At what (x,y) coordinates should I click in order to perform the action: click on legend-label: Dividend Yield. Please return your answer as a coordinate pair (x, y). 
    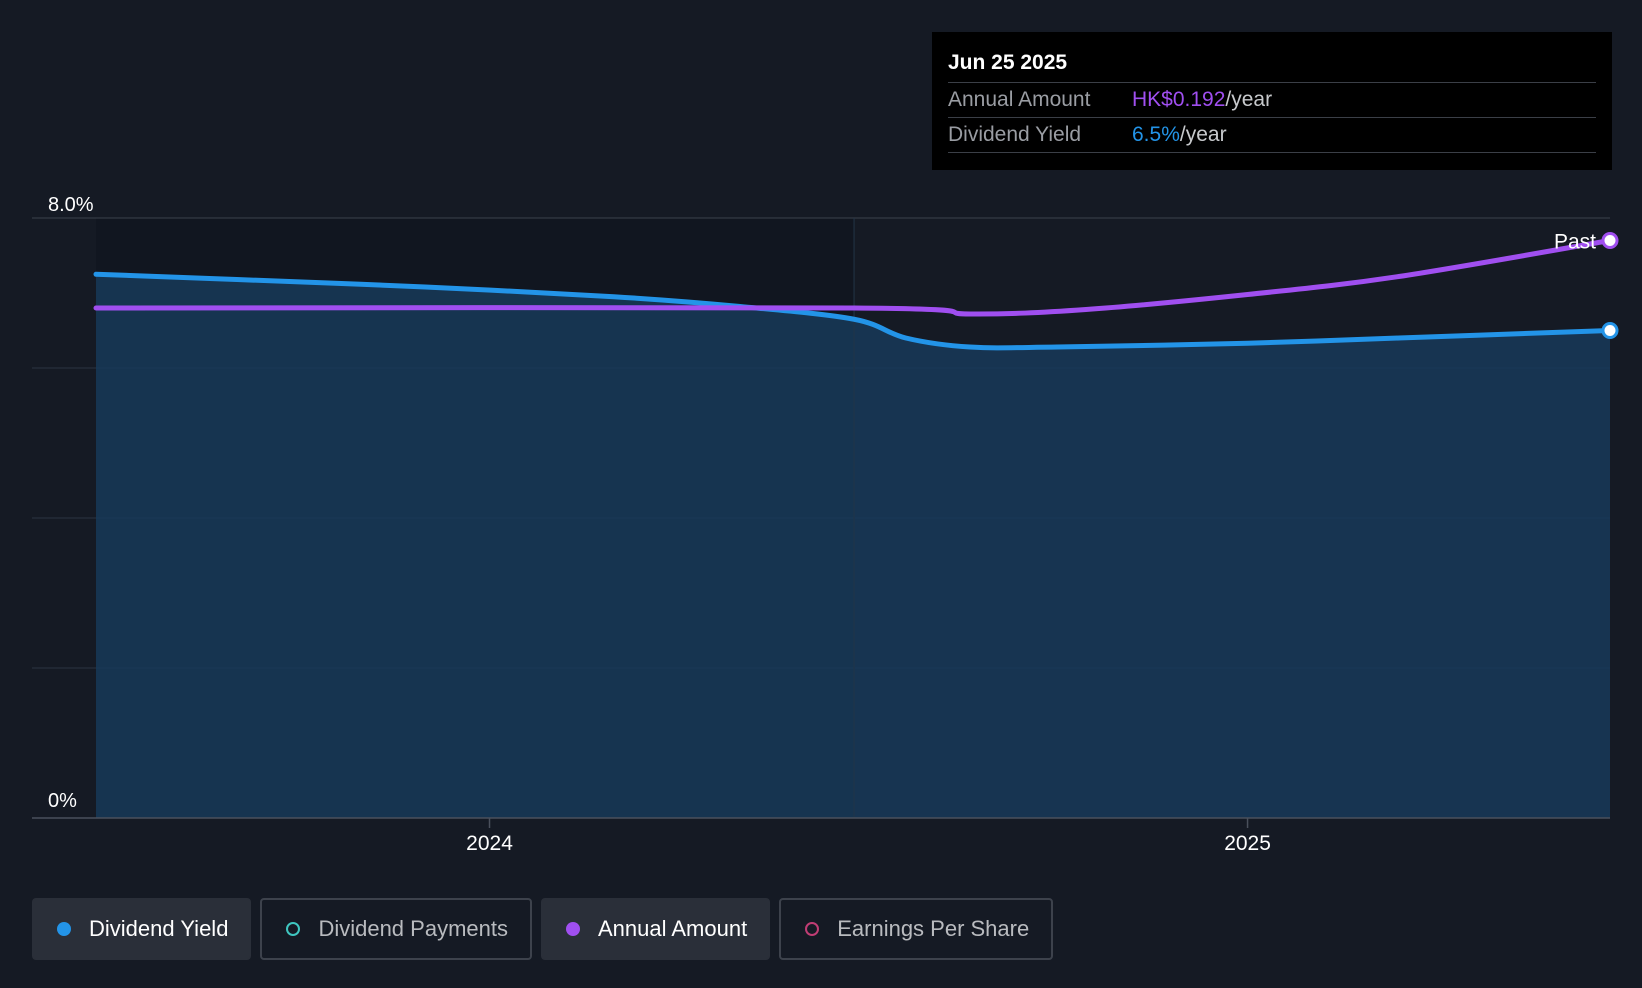
    Looking at the image, I should click on (159, 928).